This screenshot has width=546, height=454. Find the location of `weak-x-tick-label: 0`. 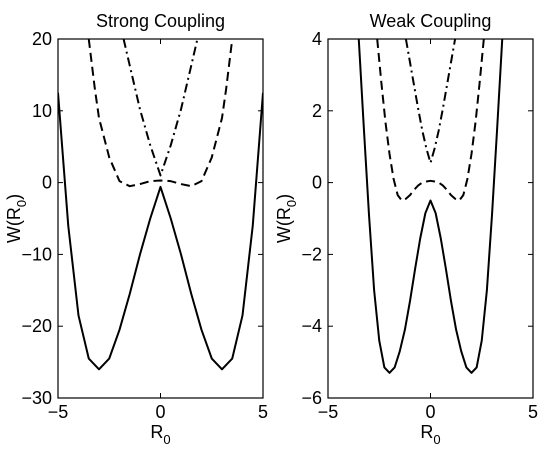

weak-x-tick-label: 0 is located at coordinates (430, 412).